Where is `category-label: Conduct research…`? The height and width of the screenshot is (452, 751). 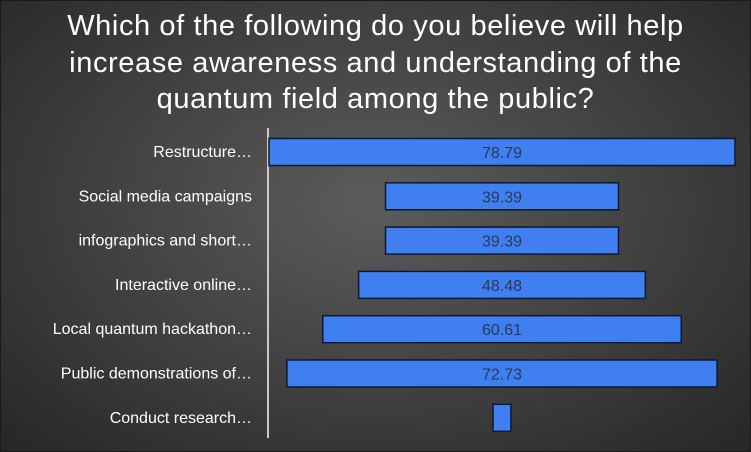 category-label: Conduct research… is located at coordinates (181, 418).